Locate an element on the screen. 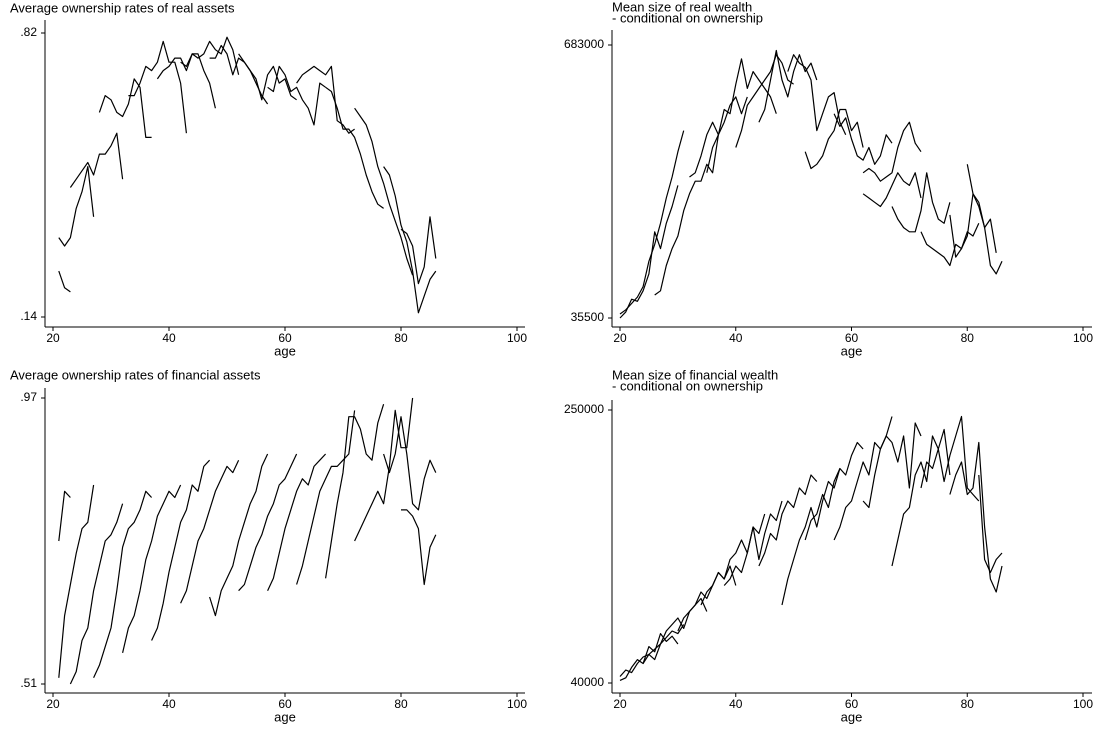 The image size is (1101, 731). y-tick-label: 683000 is located at coordinates (584, 44).